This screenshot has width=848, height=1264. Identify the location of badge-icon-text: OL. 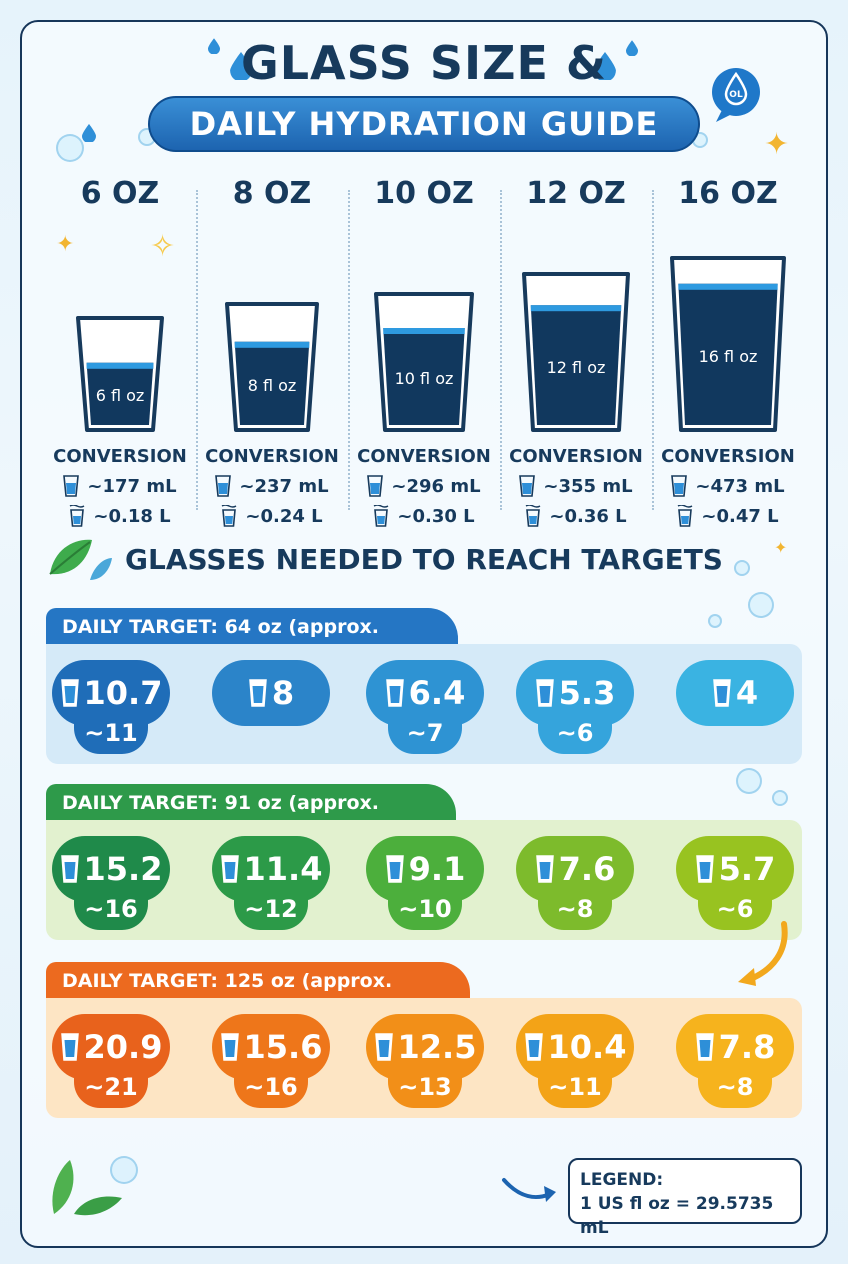
(736, 95).